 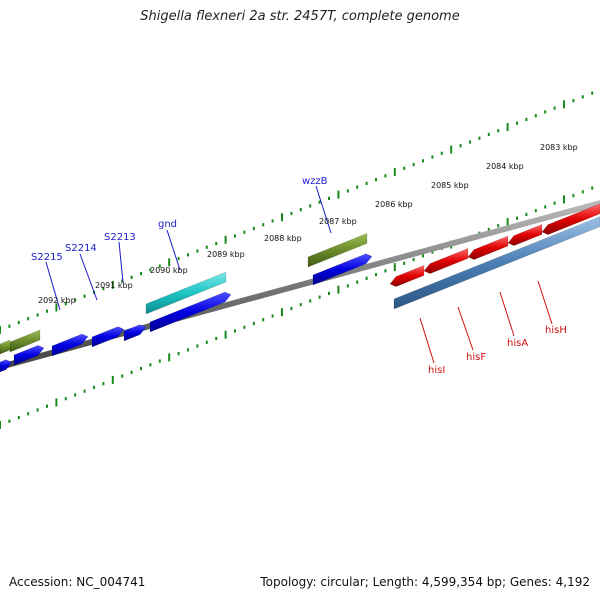 I want to click on scale-label: 2089 kbp, so click(x=226, y=254).